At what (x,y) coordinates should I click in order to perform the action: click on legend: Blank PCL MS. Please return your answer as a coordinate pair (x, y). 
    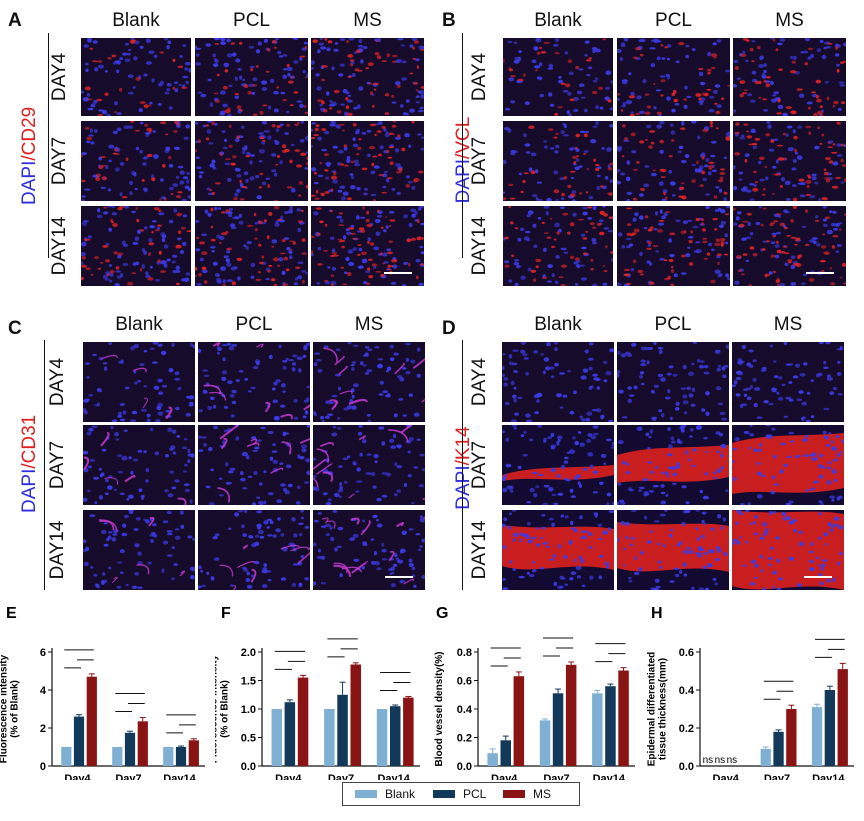
    Looking at the image, I should click on (461, 794).